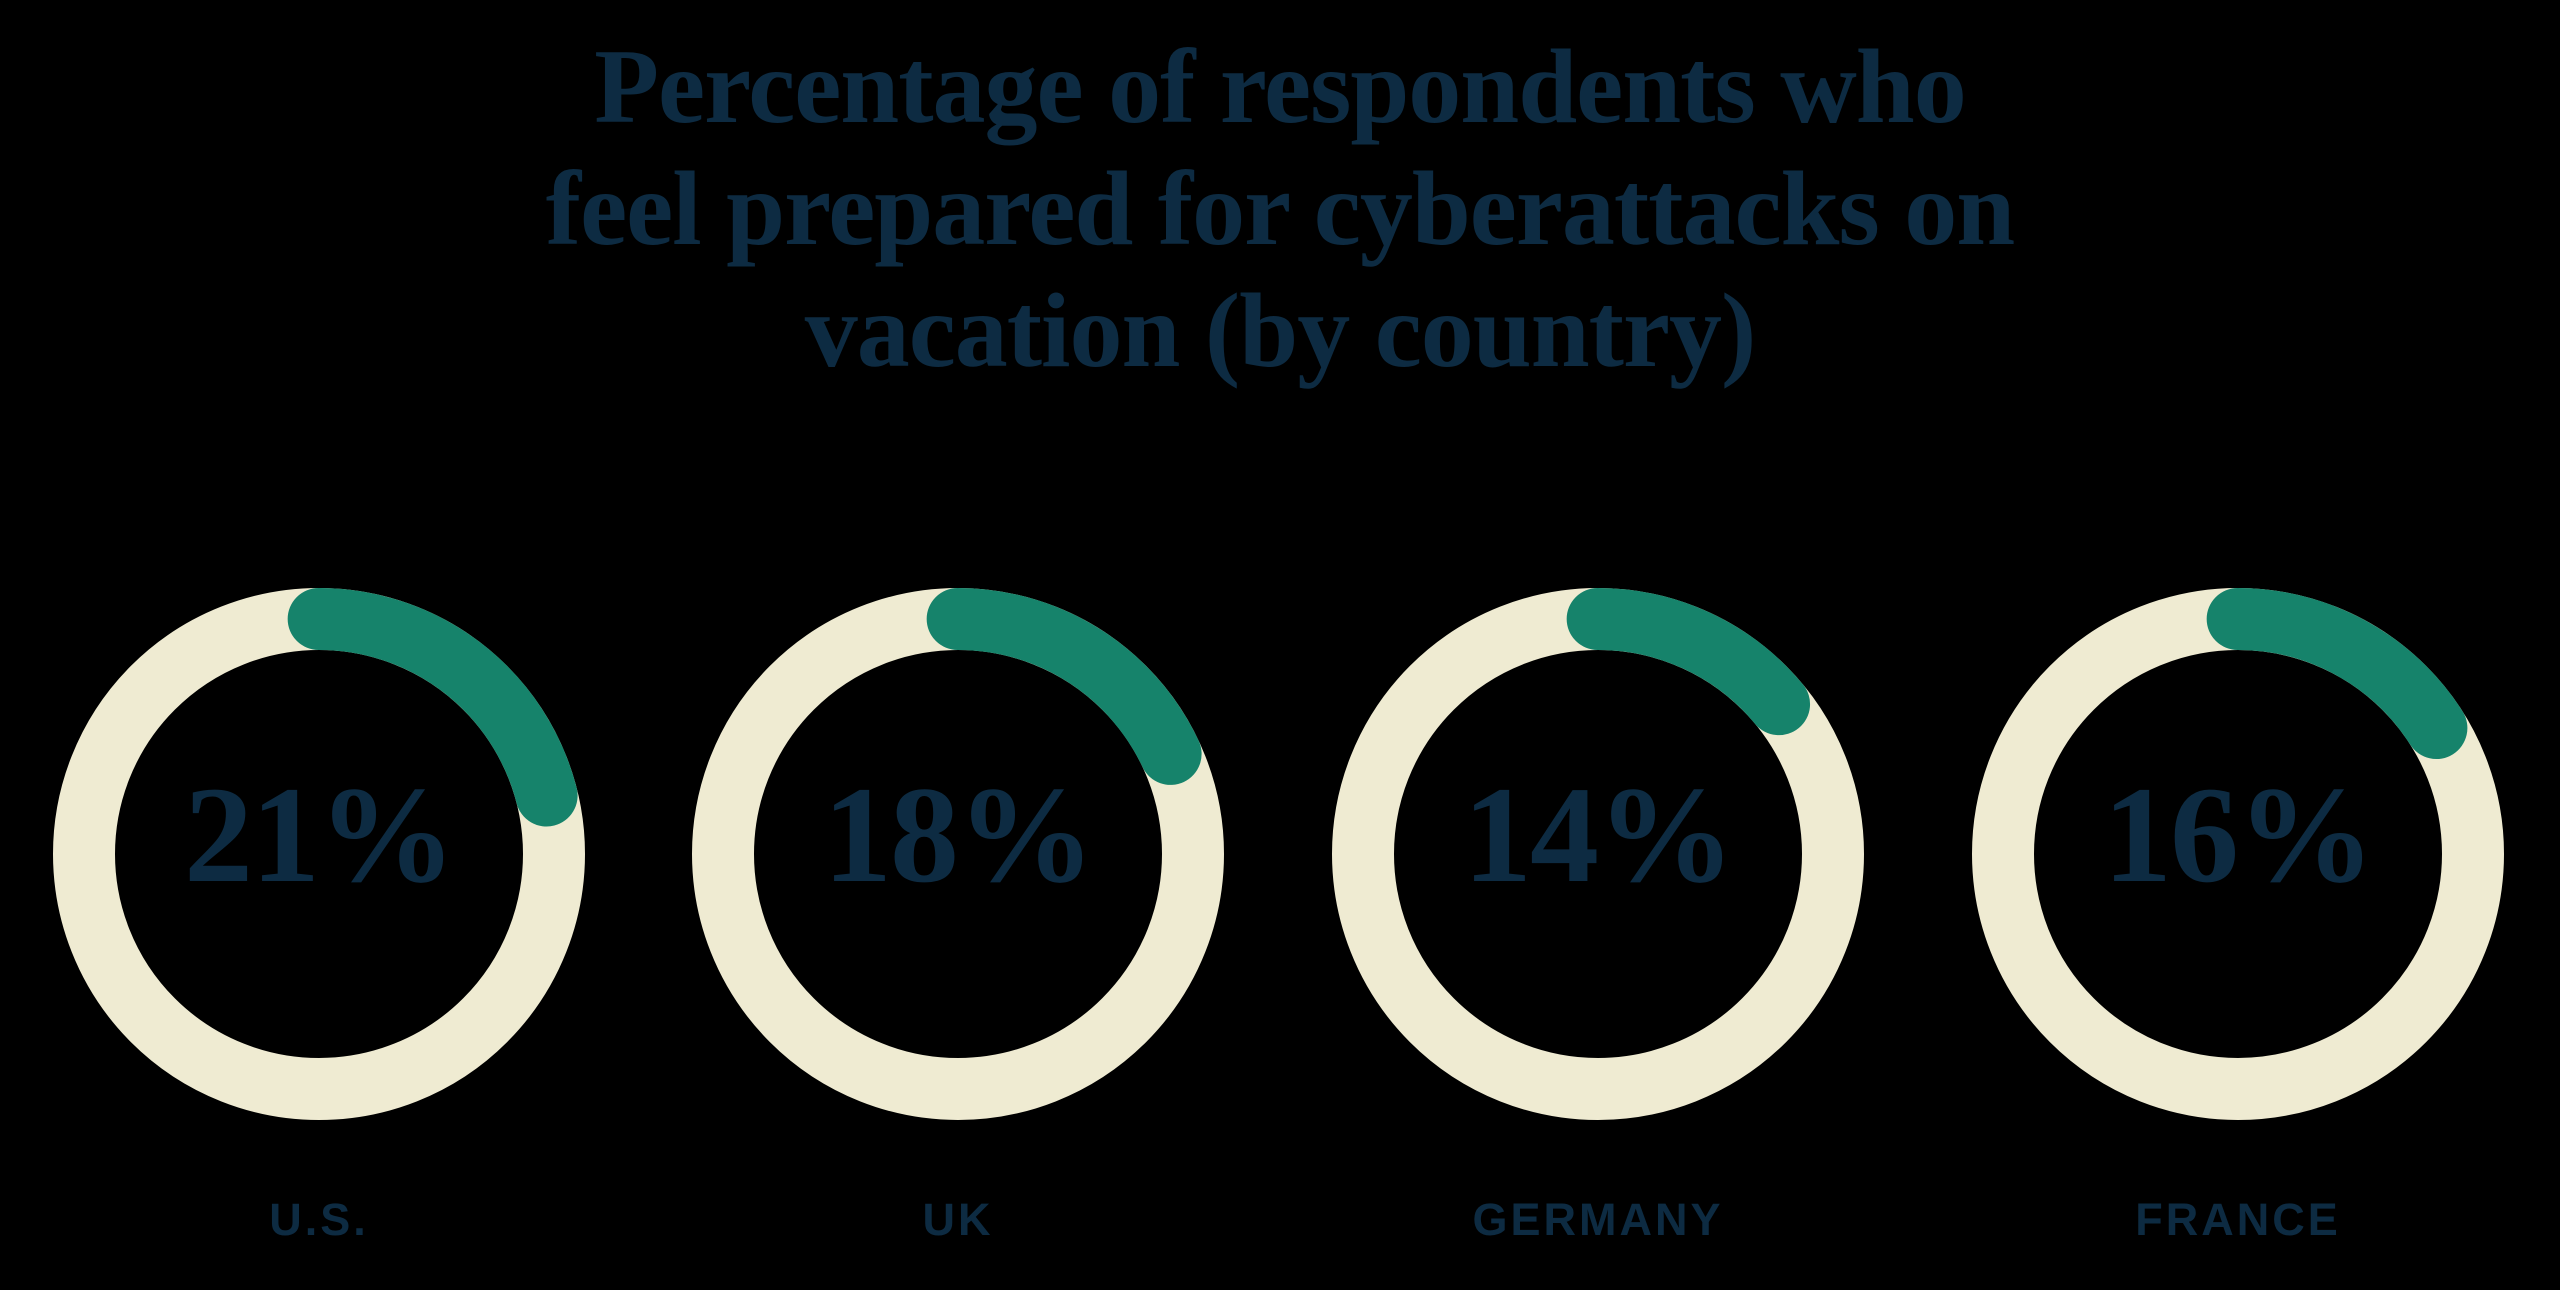 The height and width of the screenshot is (1290, 2560). I want to click on donut-ring-france, so click(2238, 854).